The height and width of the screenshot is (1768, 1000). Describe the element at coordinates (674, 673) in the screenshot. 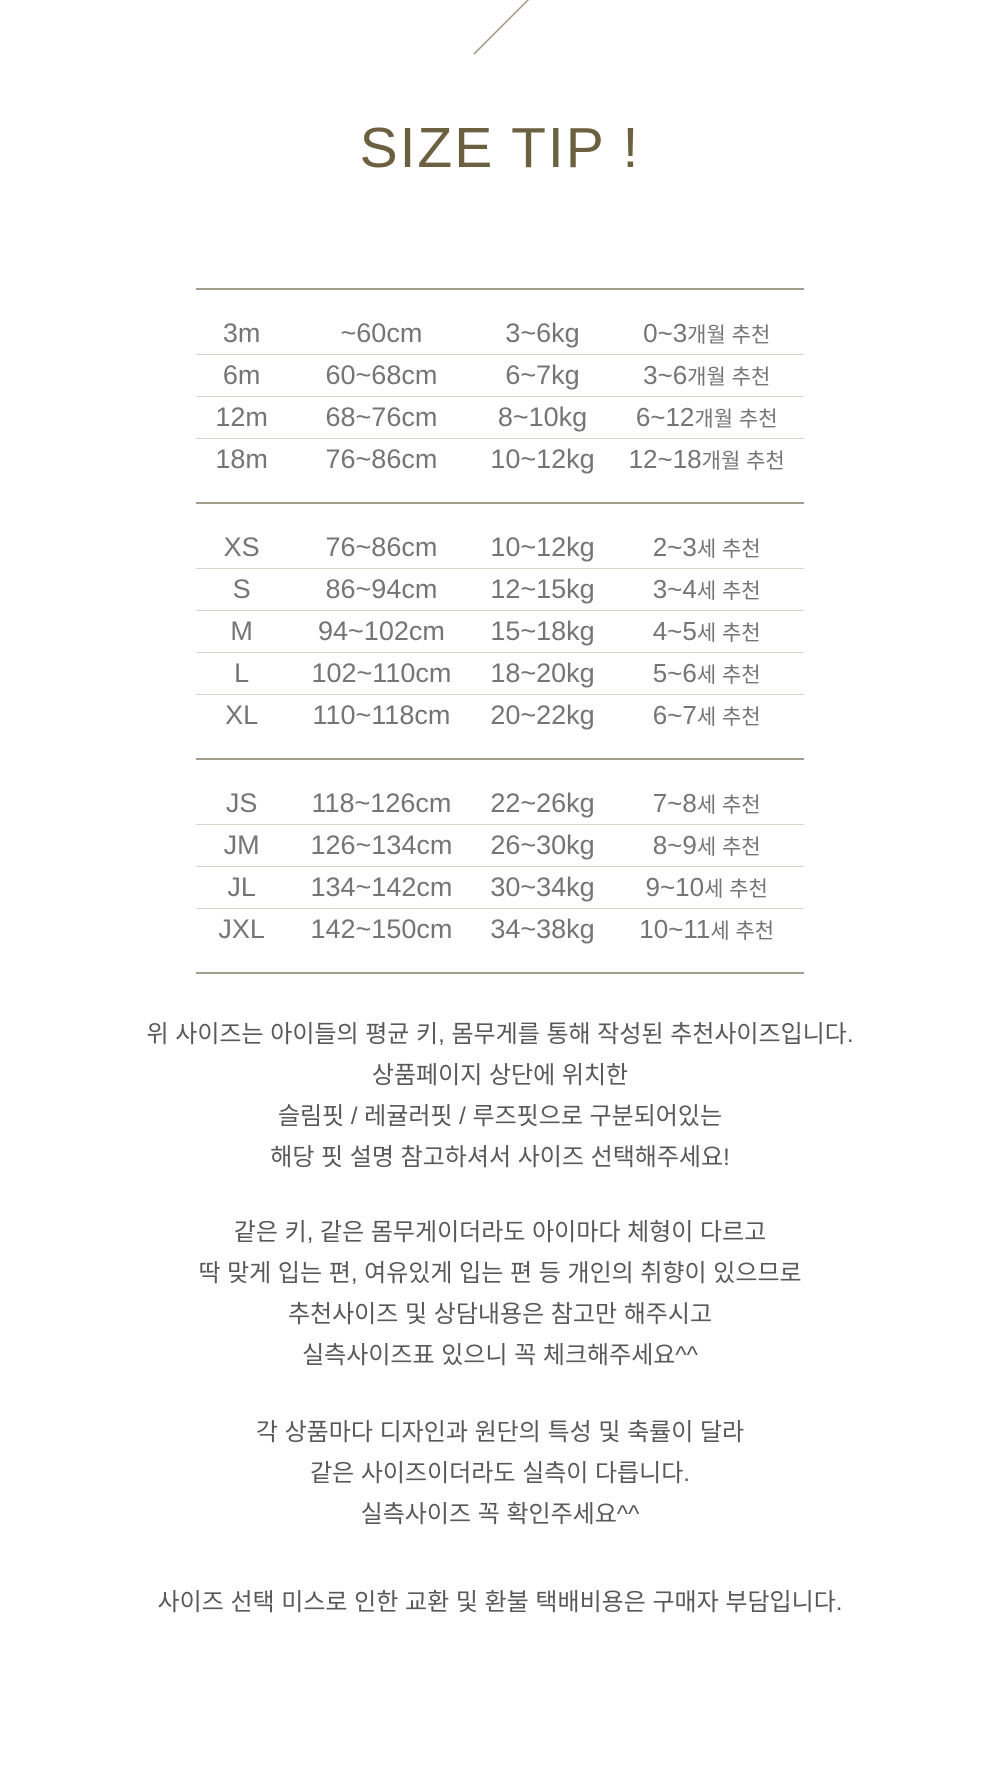

I see `age-range: 5~6` at that location.